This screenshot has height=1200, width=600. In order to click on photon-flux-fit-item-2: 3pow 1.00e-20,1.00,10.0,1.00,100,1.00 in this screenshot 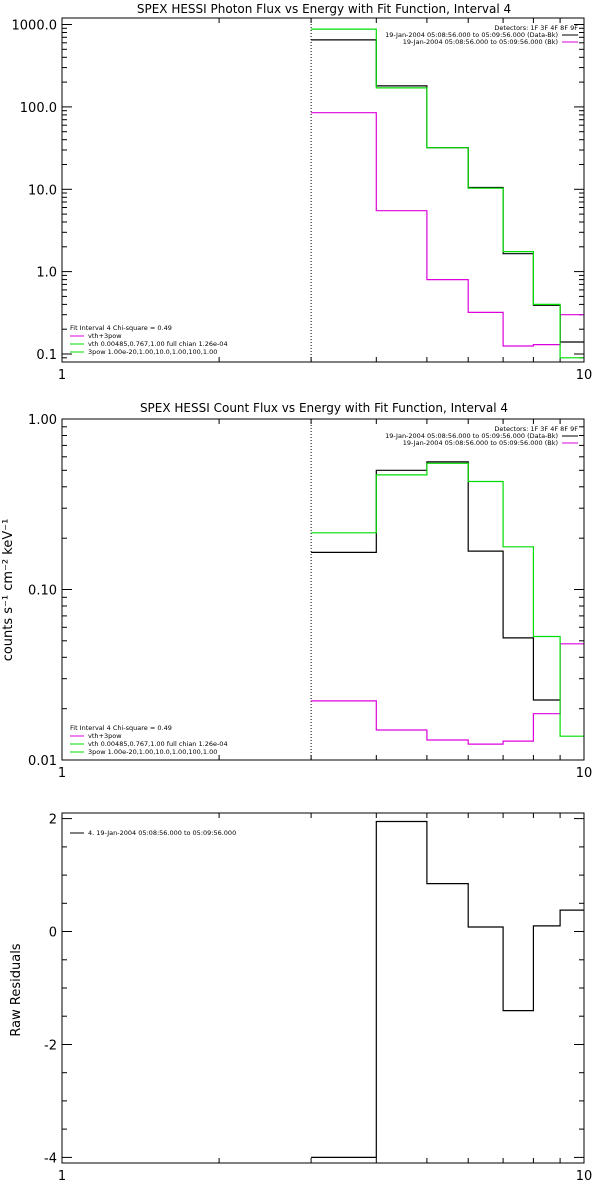, I will do `click(152, 352)`.